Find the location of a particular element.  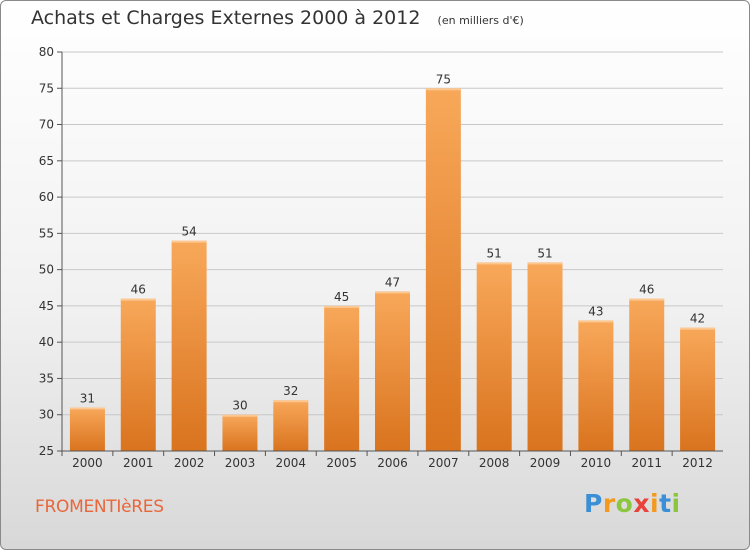

x-tick-label: 2011 is located at coordinates (646, 463).